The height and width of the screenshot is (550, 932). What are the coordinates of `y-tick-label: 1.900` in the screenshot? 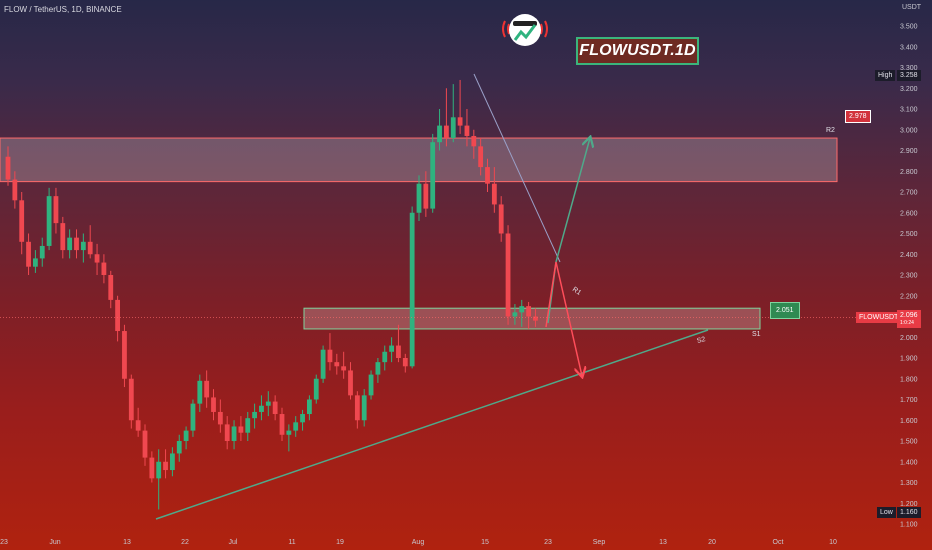 It's located at (909, 359).